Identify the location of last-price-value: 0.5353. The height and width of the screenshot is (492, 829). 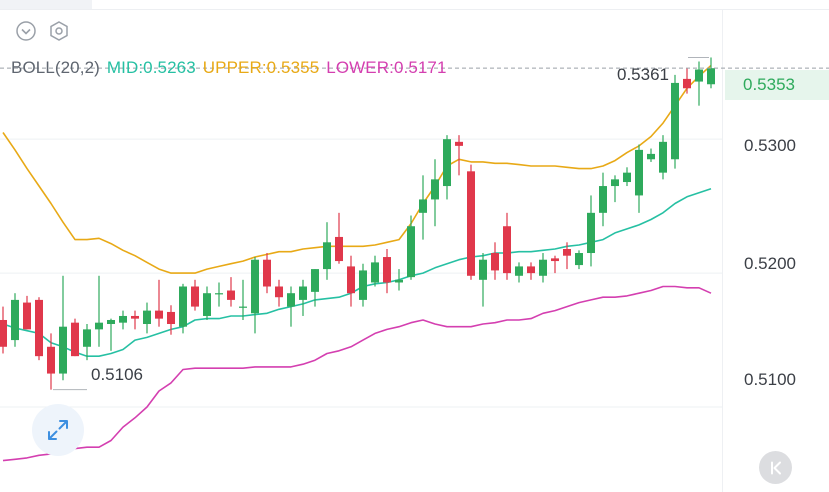
(769, 84).